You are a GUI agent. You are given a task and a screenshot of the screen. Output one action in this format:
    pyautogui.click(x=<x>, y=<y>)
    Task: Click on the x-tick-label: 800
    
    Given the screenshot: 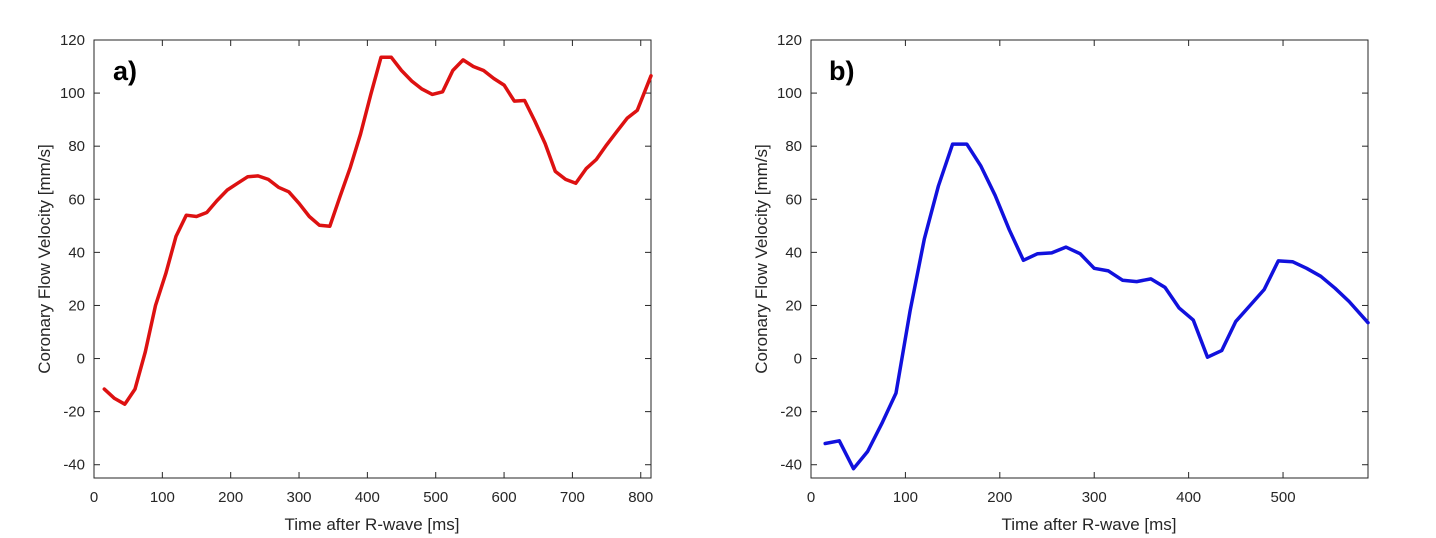 What is the action you would take?
    pyautogui.click(x=640, y=497)
    